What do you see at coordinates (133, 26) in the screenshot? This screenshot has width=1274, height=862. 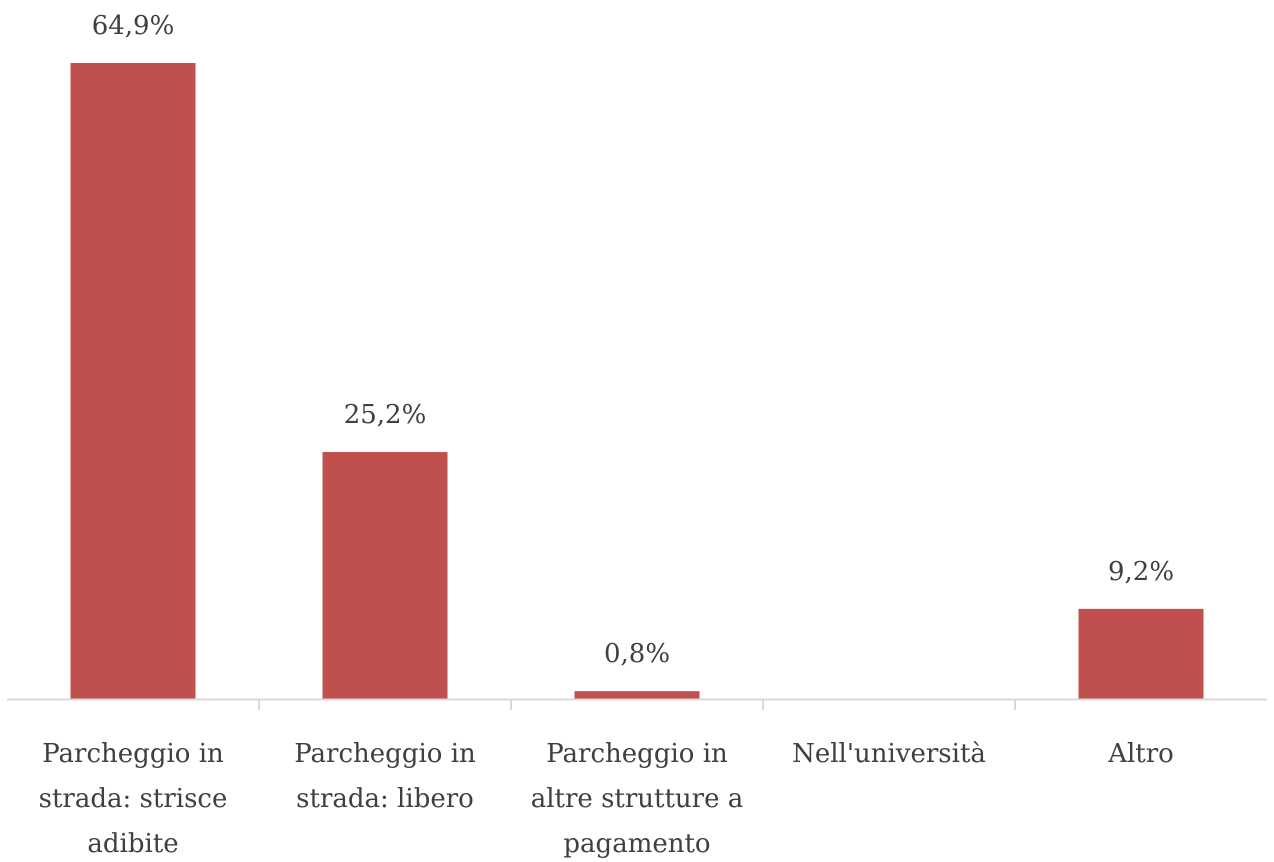 I see `data-label-1: 64,9%` at bounding box center [133, 26].